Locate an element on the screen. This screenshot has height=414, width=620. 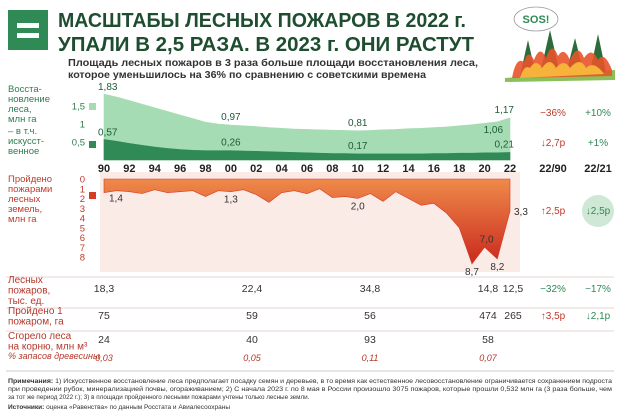
y-tick-label: 0 is located at coordinates (82, 180).